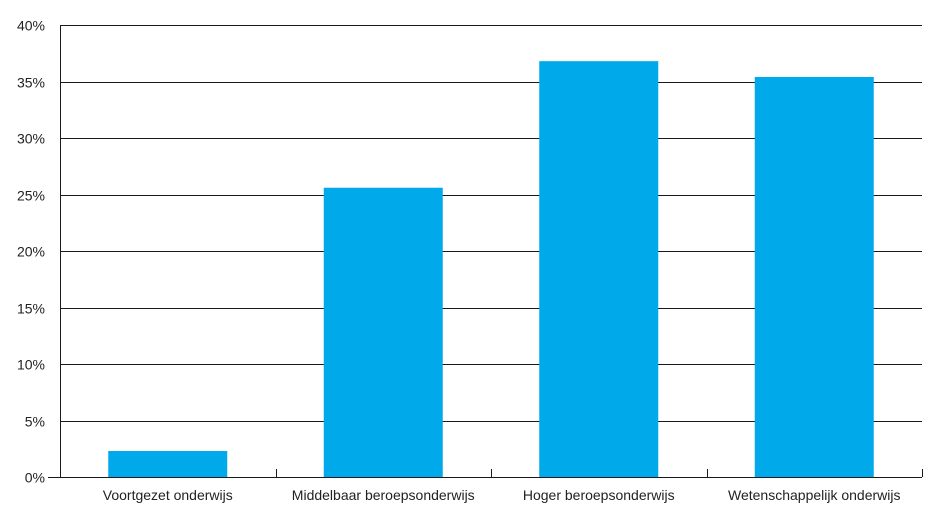 This screenshot has width=931, height=508. I want to click on y-tick-label: 30%, so click(31, 139).